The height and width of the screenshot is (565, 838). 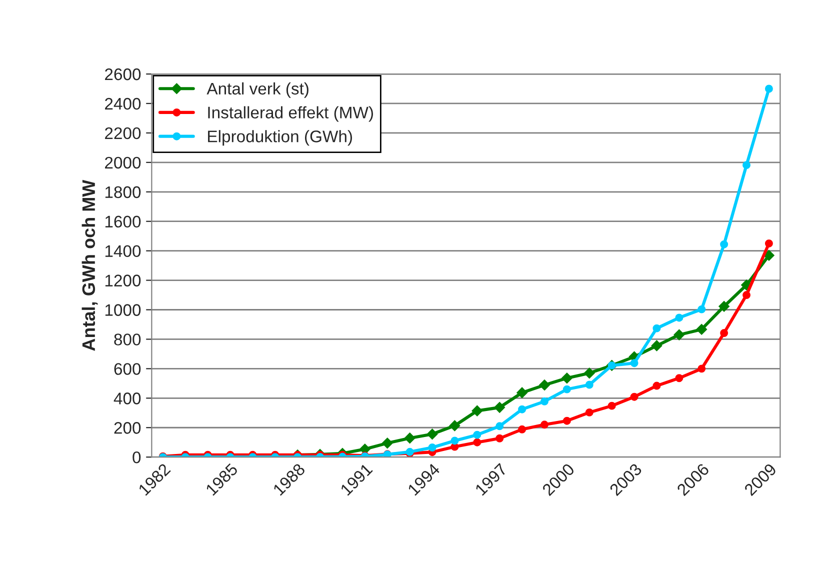 I want to click on y-tick-label: 1800, so click(x=123, y=192).